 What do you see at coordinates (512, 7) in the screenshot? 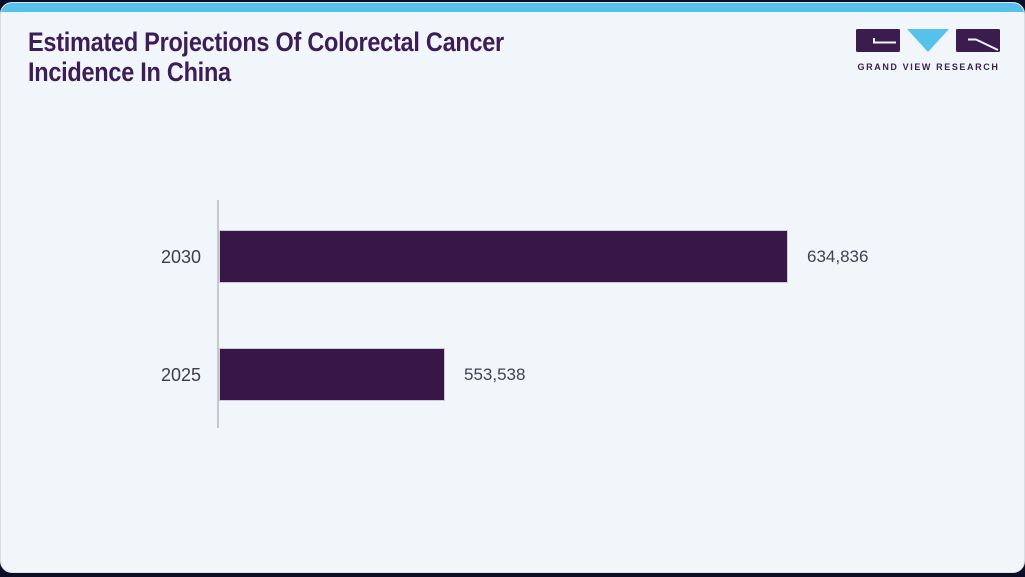
I see `top-accent-bar` at bounding box center [512, 7].